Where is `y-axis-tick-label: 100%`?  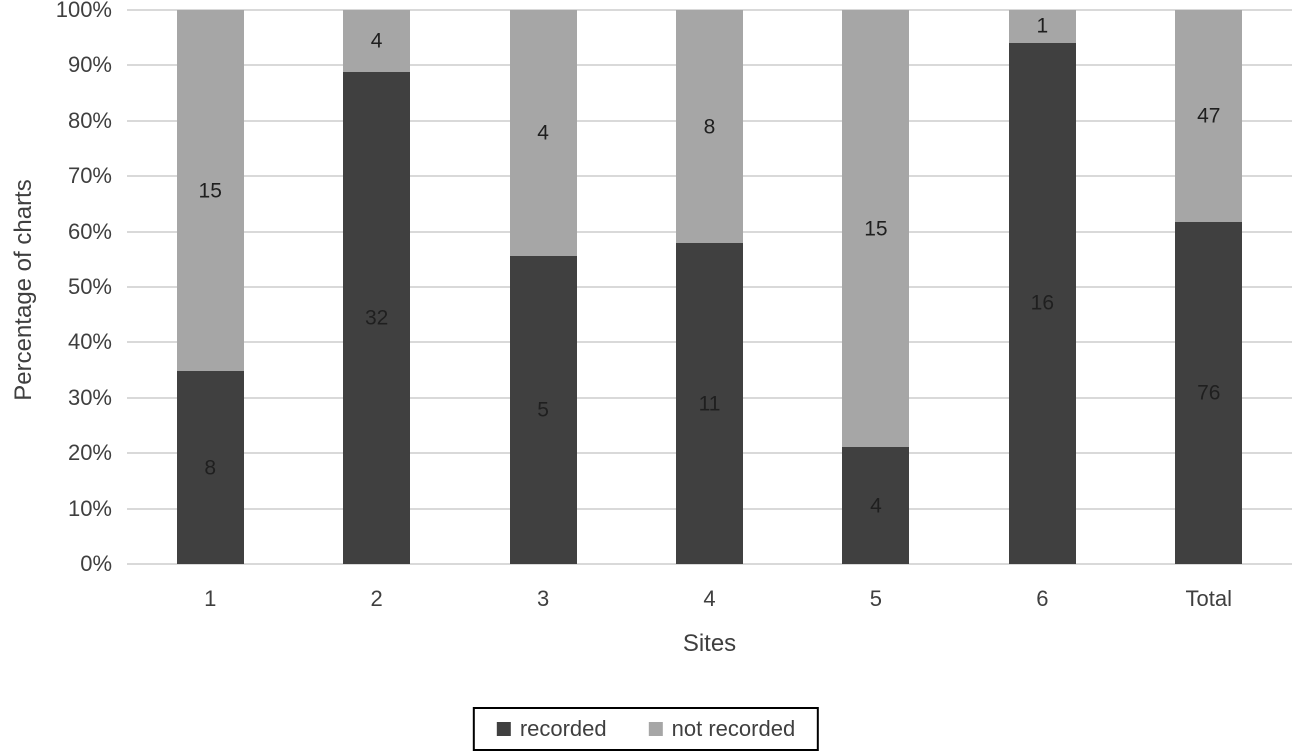 y-axis-tick-label: 100% is located at coordinates (83, 11).